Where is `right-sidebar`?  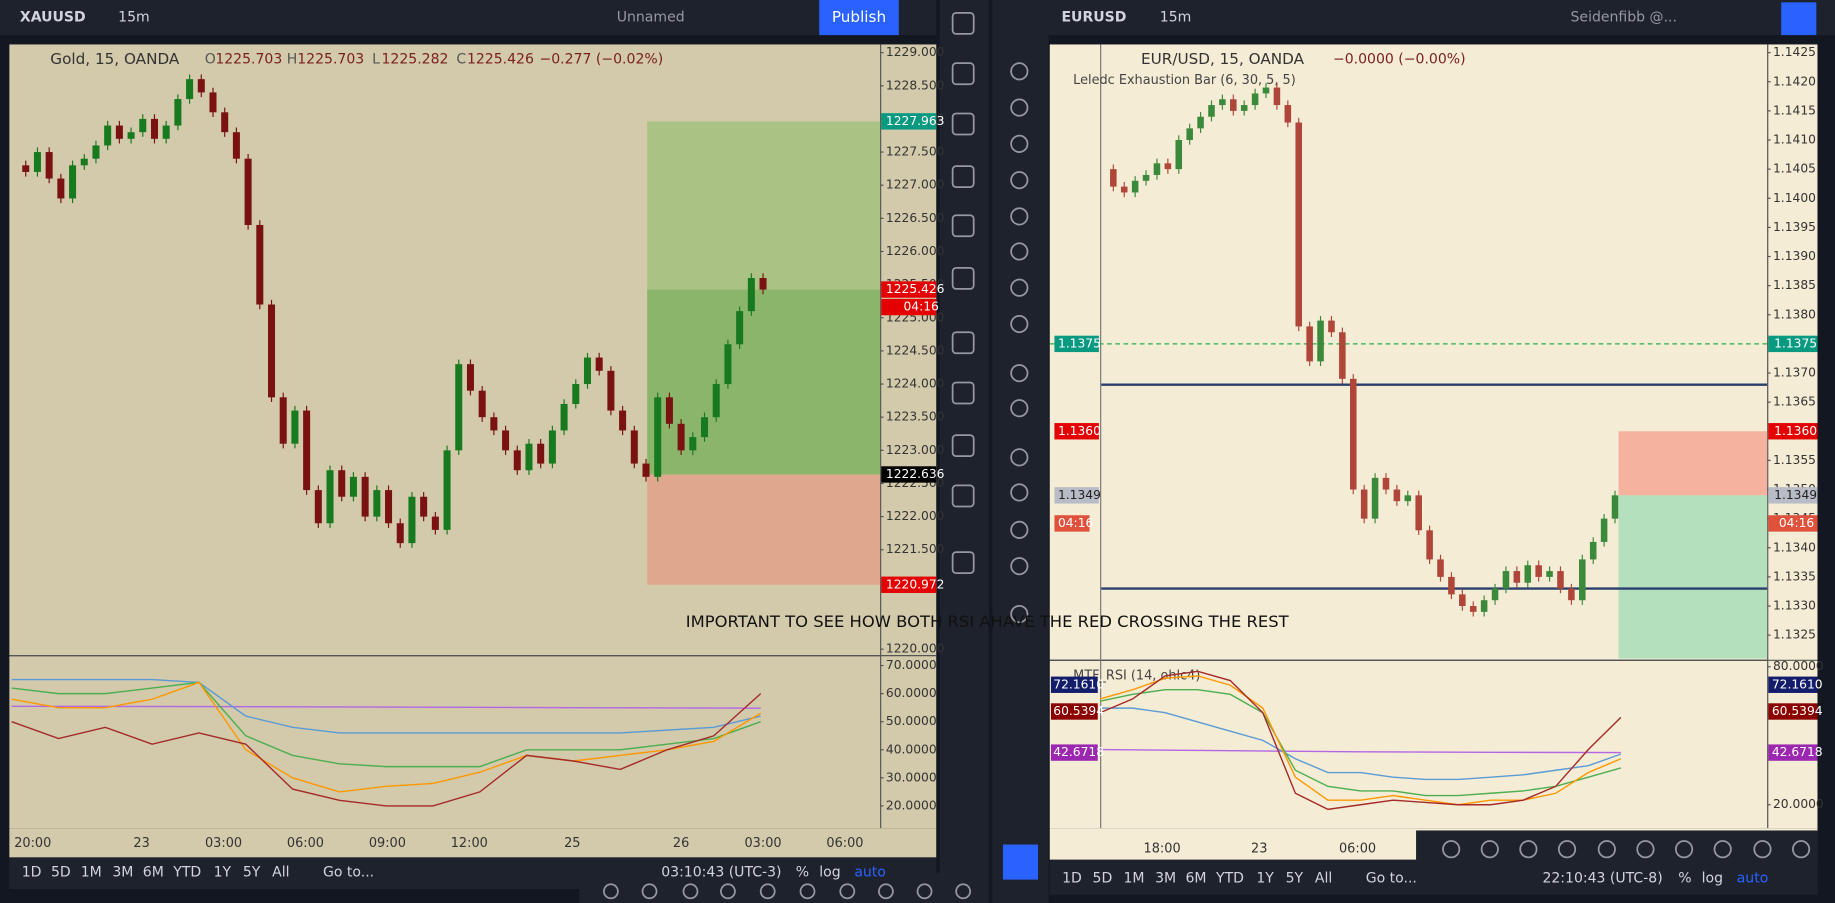 right-sidebar is located at coordinates (964, 451).